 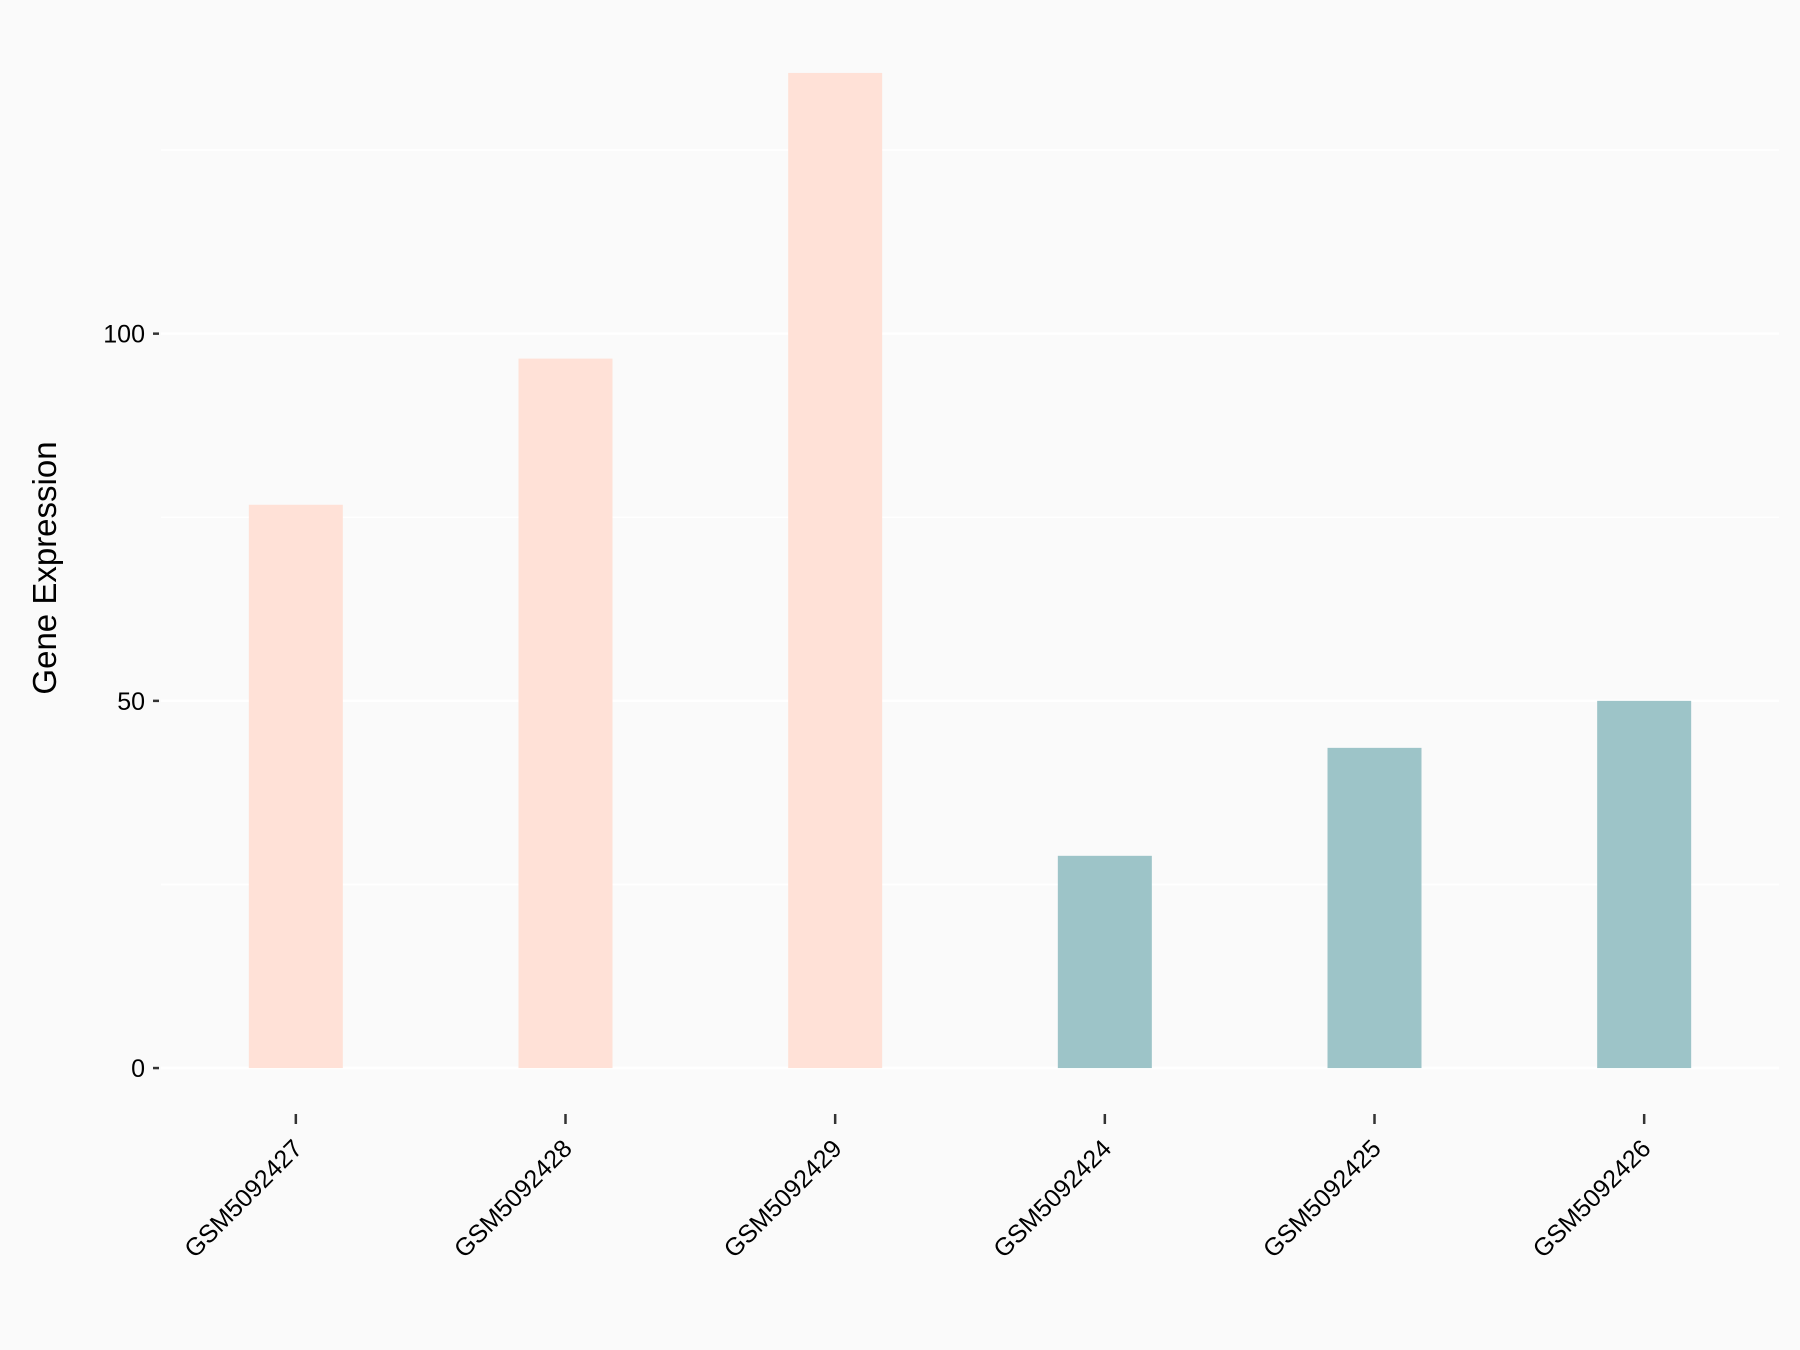 I want to click on y-tick-label: 0, so click(x=138, y=1069).